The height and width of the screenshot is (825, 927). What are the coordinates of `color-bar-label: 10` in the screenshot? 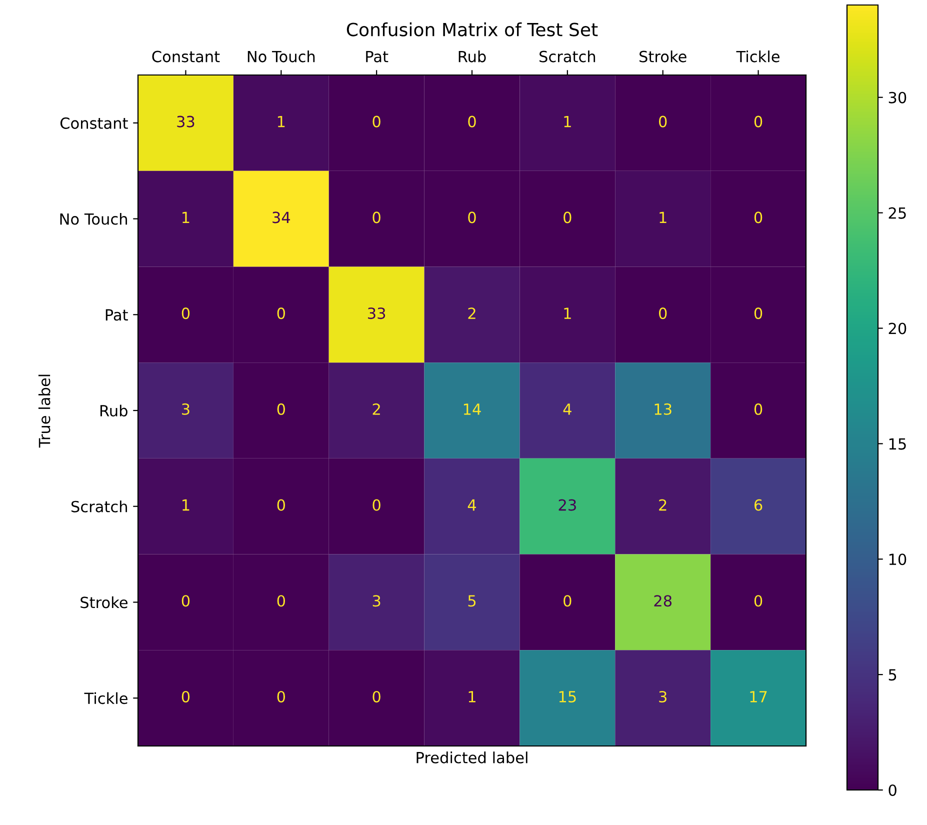 It's located at (897, 560).